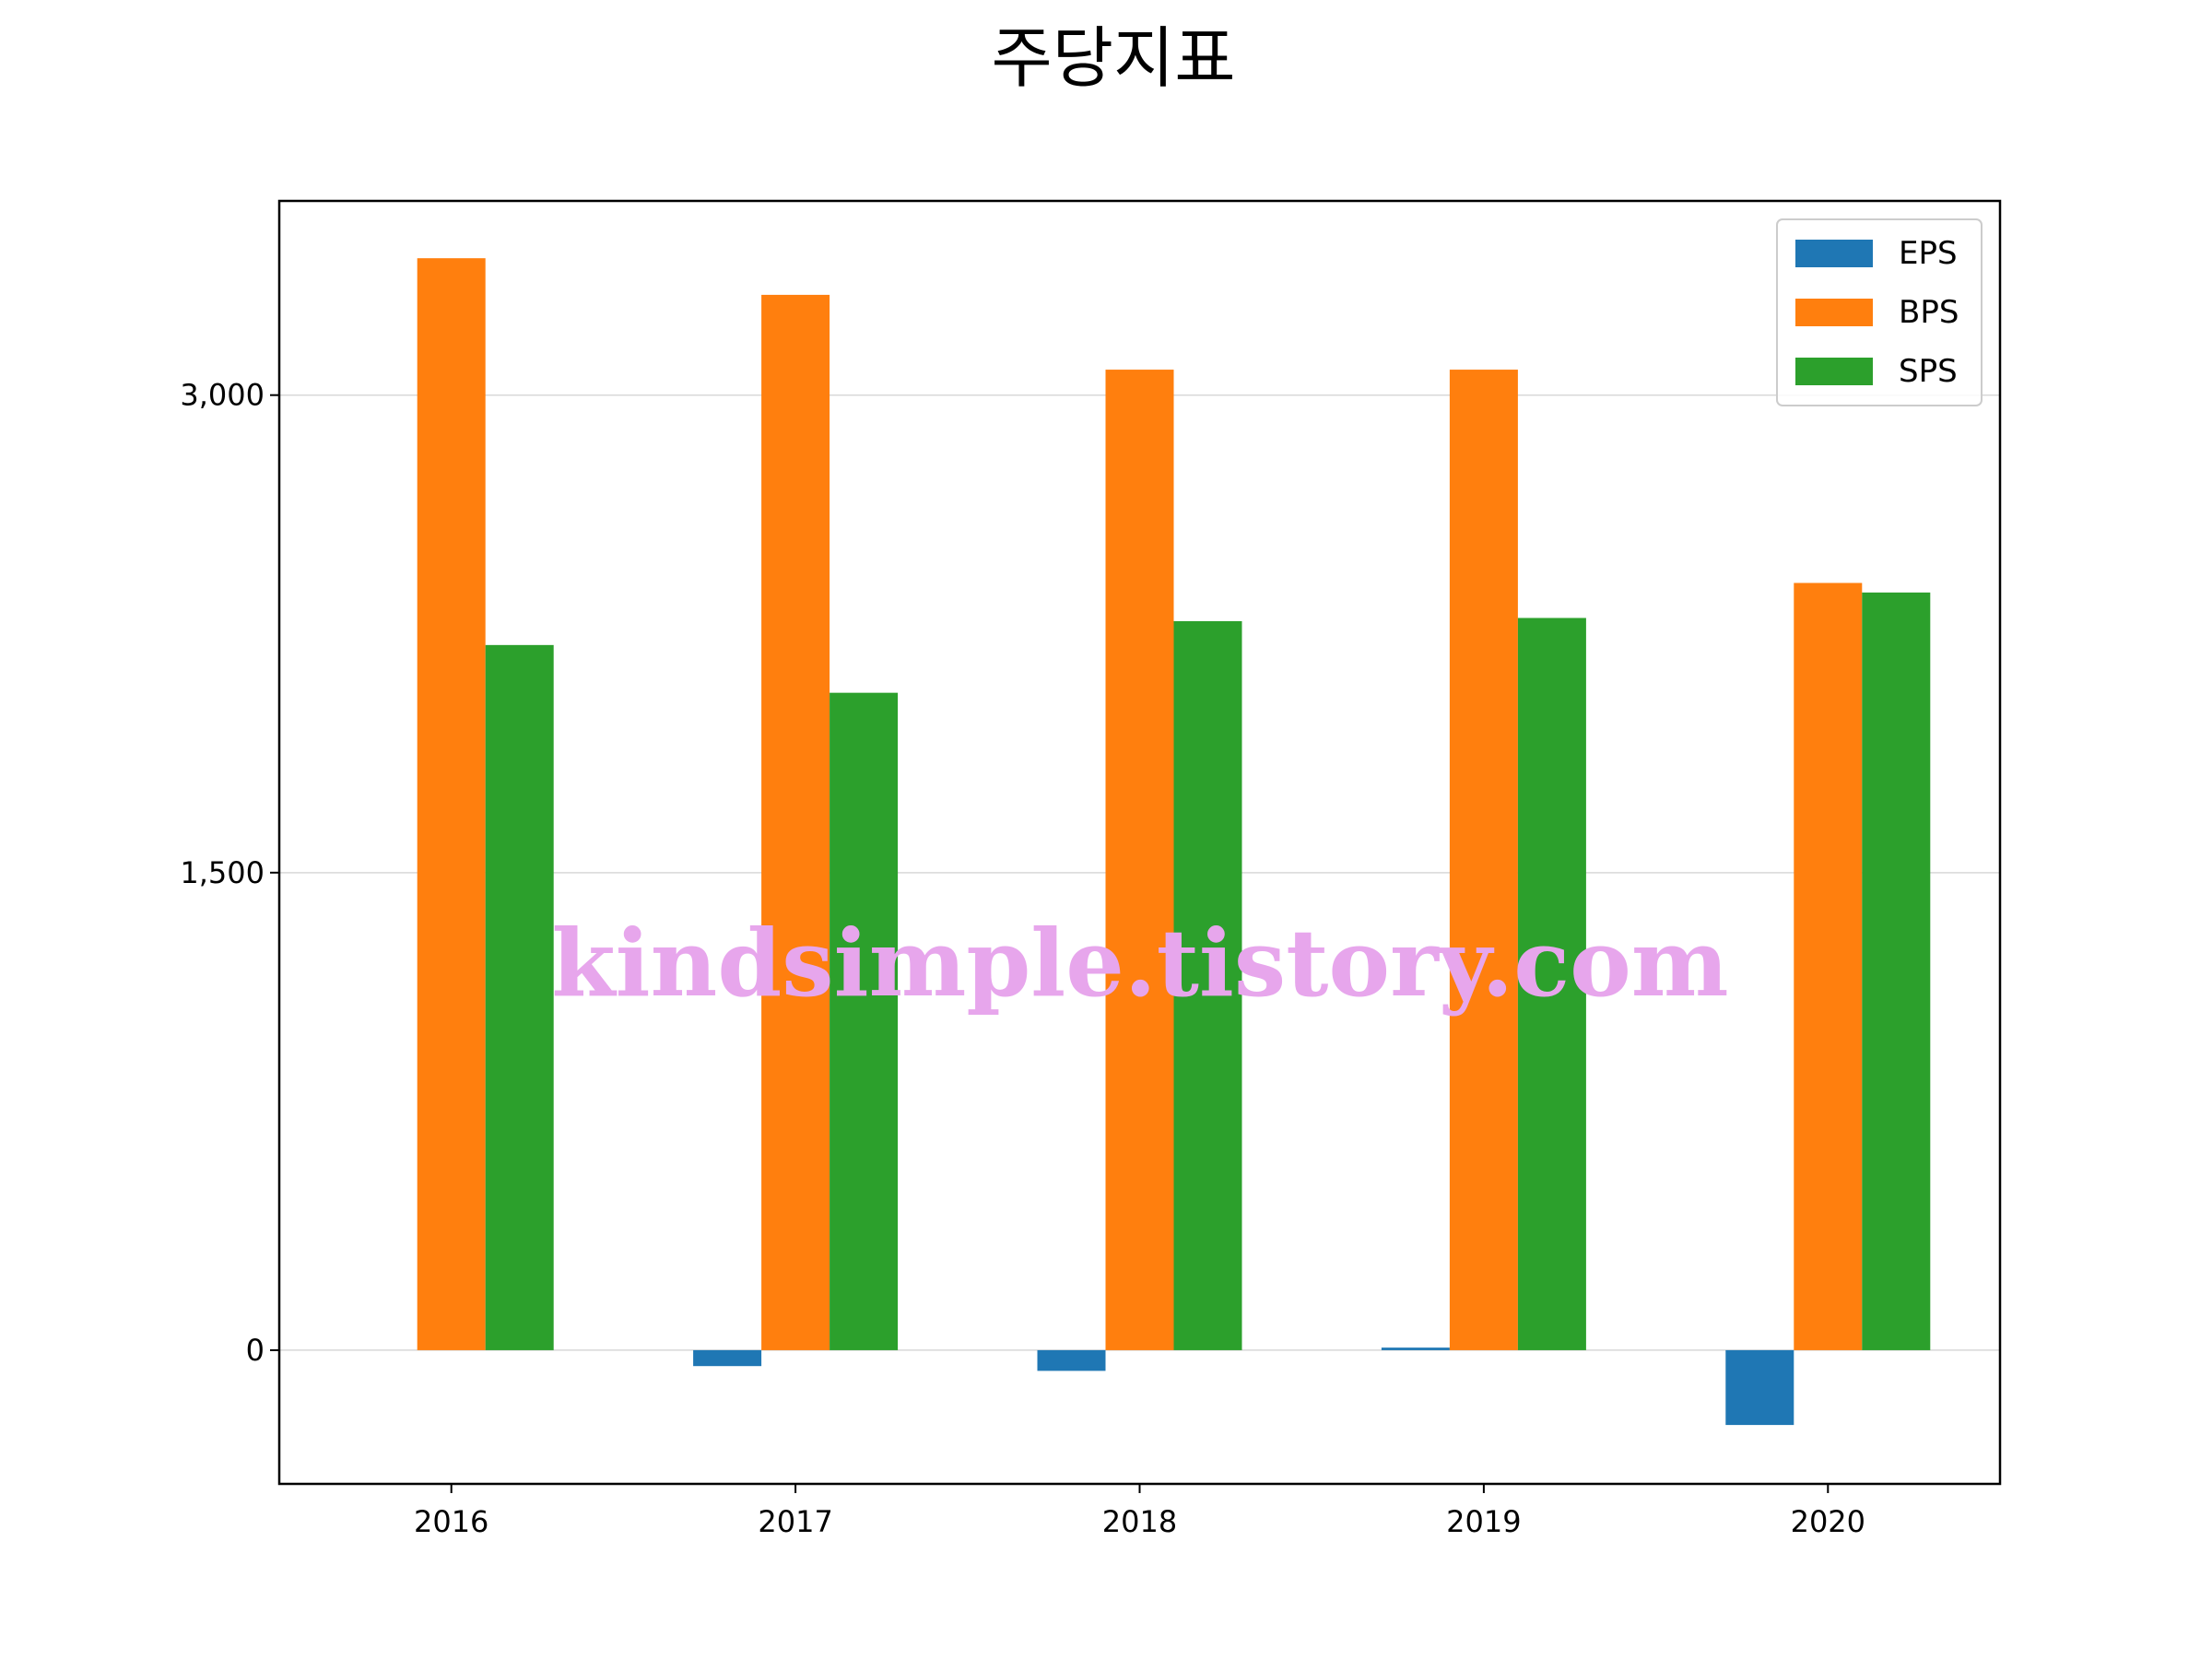 The width and height of the screenshot is (2212, 1659). I want to click on bar-bps-2019, so click(1483, 860).